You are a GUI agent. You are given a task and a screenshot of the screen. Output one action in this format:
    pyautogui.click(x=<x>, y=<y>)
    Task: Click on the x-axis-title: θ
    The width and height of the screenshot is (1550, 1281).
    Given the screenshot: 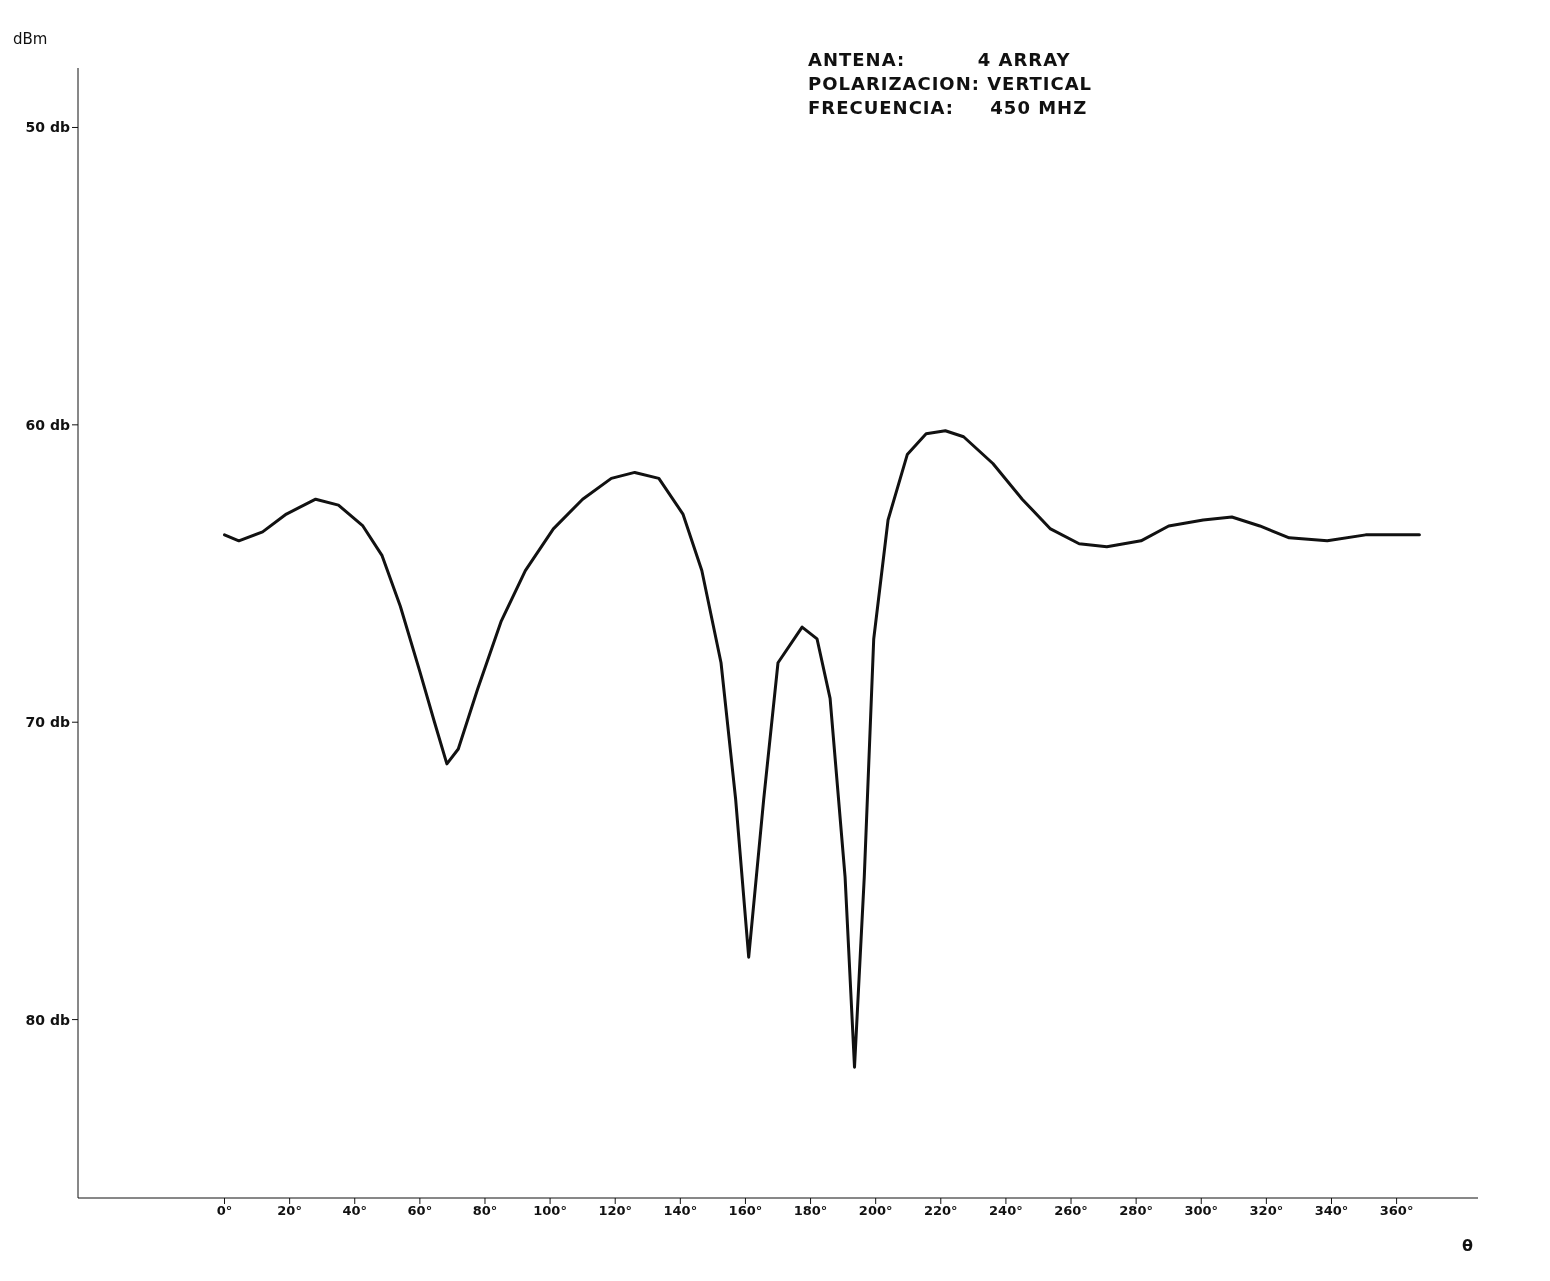 What is the action you would take?
    pyautogui.click(x=1467, y=1245)
    